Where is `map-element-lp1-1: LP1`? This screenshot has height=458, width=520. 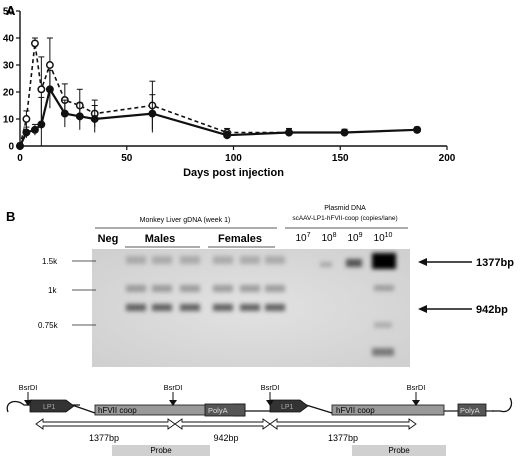 map-element-lp1-1: LP1 is located at coordinates (52, 406).